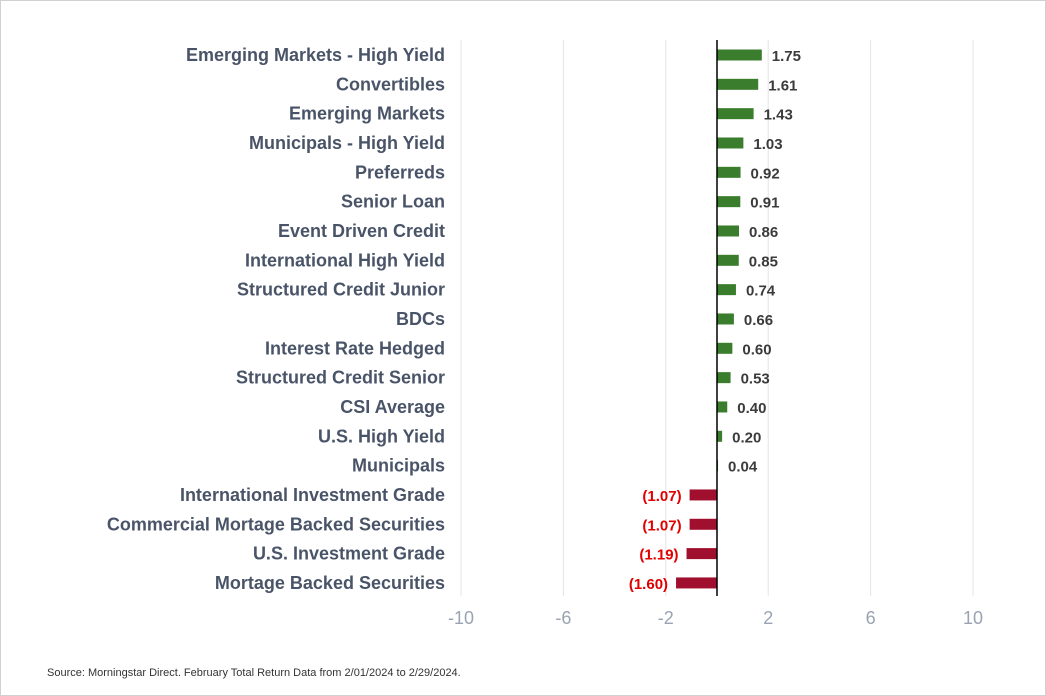  I want to click on category-label: Commercial Mortage Backed Securities, so click(276, 524).